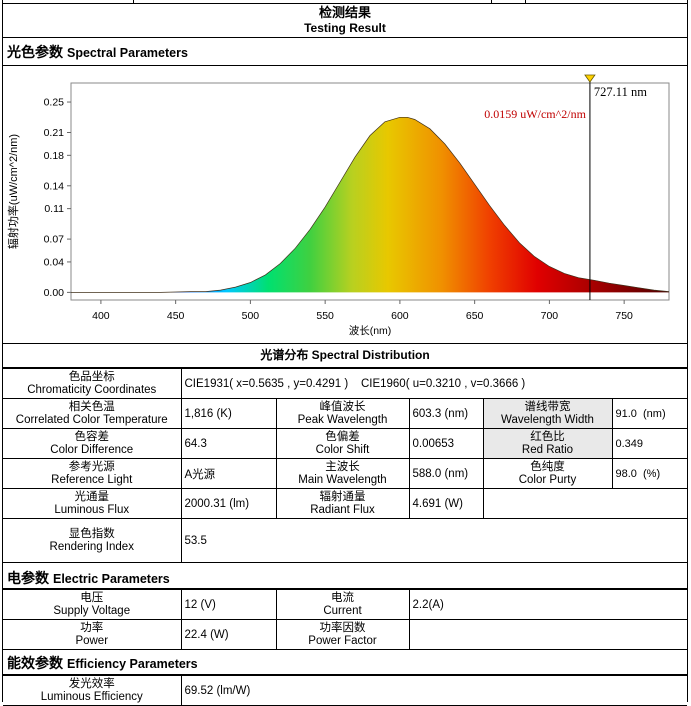 The height and width of the screenshot is (706, 691). Describe the element at coordinates (342, 509) in the screenshot. I see `label-en: Radiant Flux` at that location.